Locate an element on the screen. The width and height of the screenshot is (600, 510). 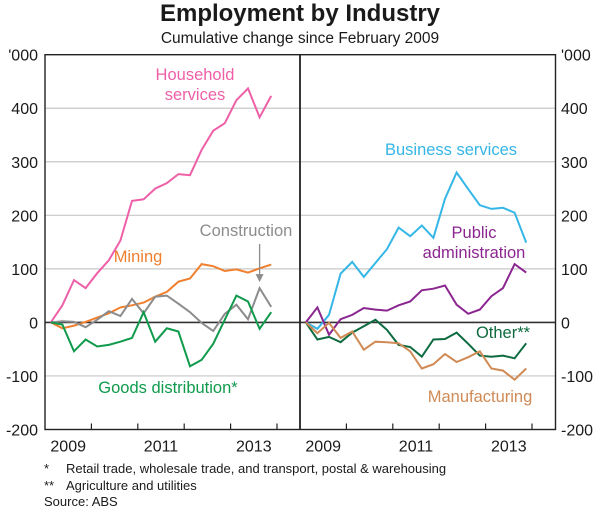
series-label-construction: Construction is located at coordinates (246, 231).